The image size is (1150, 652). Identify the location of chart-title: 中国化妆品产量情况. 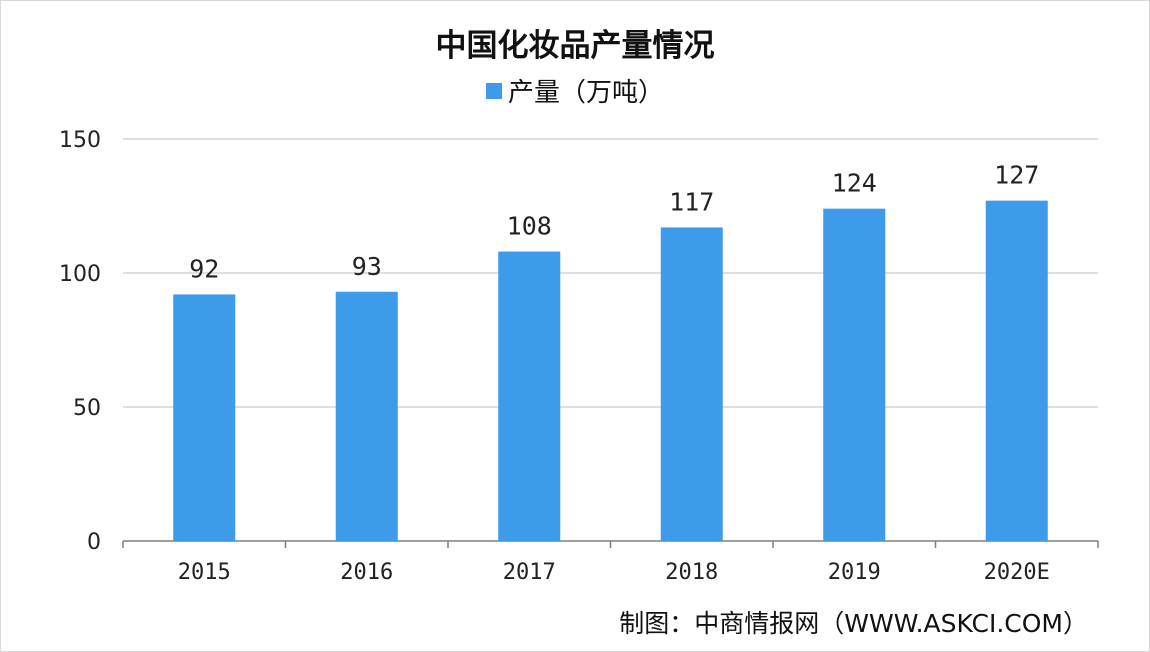
(575, 46).